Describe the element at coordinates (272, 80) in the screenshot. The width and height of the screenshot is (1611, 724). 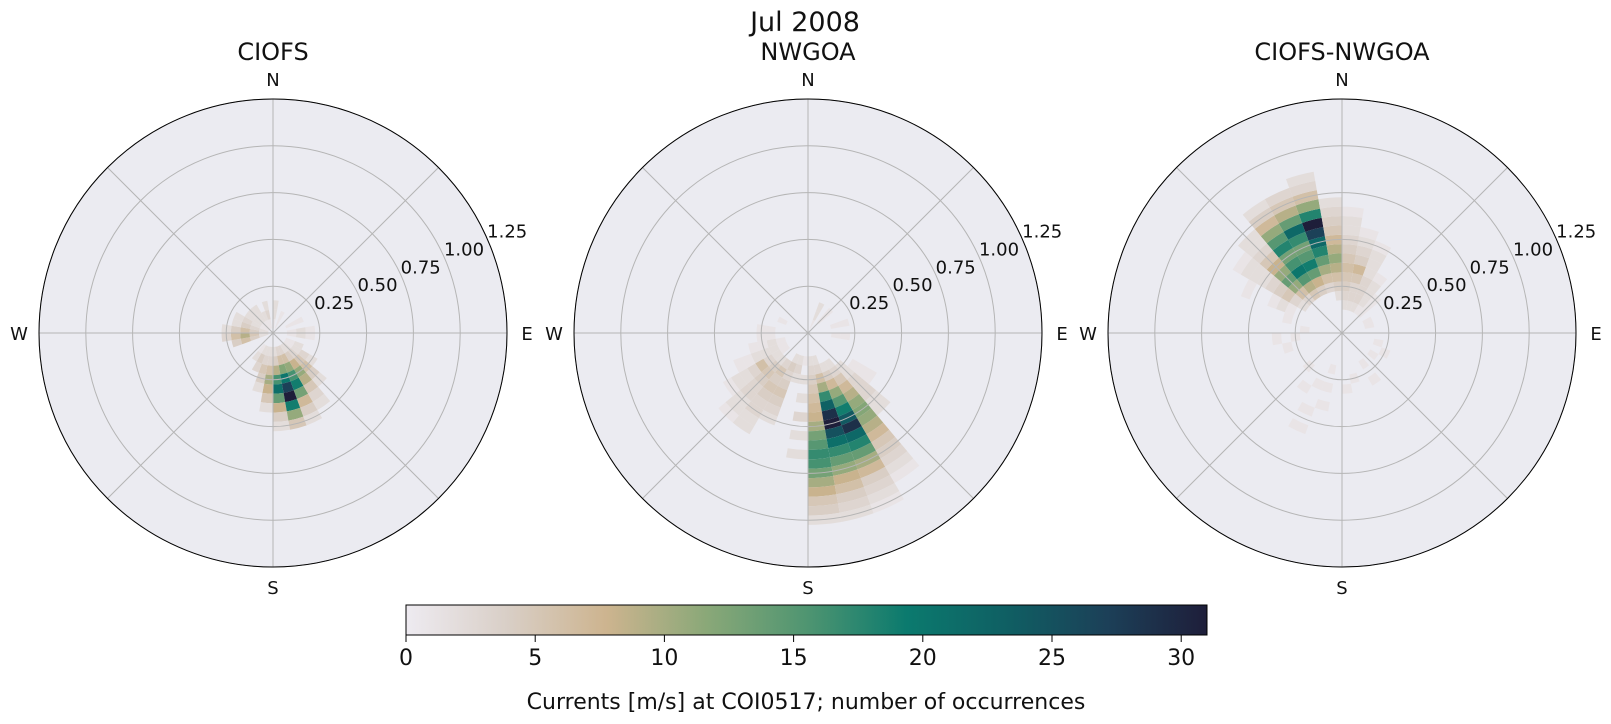
I see `direction-label-n: N` at that location.